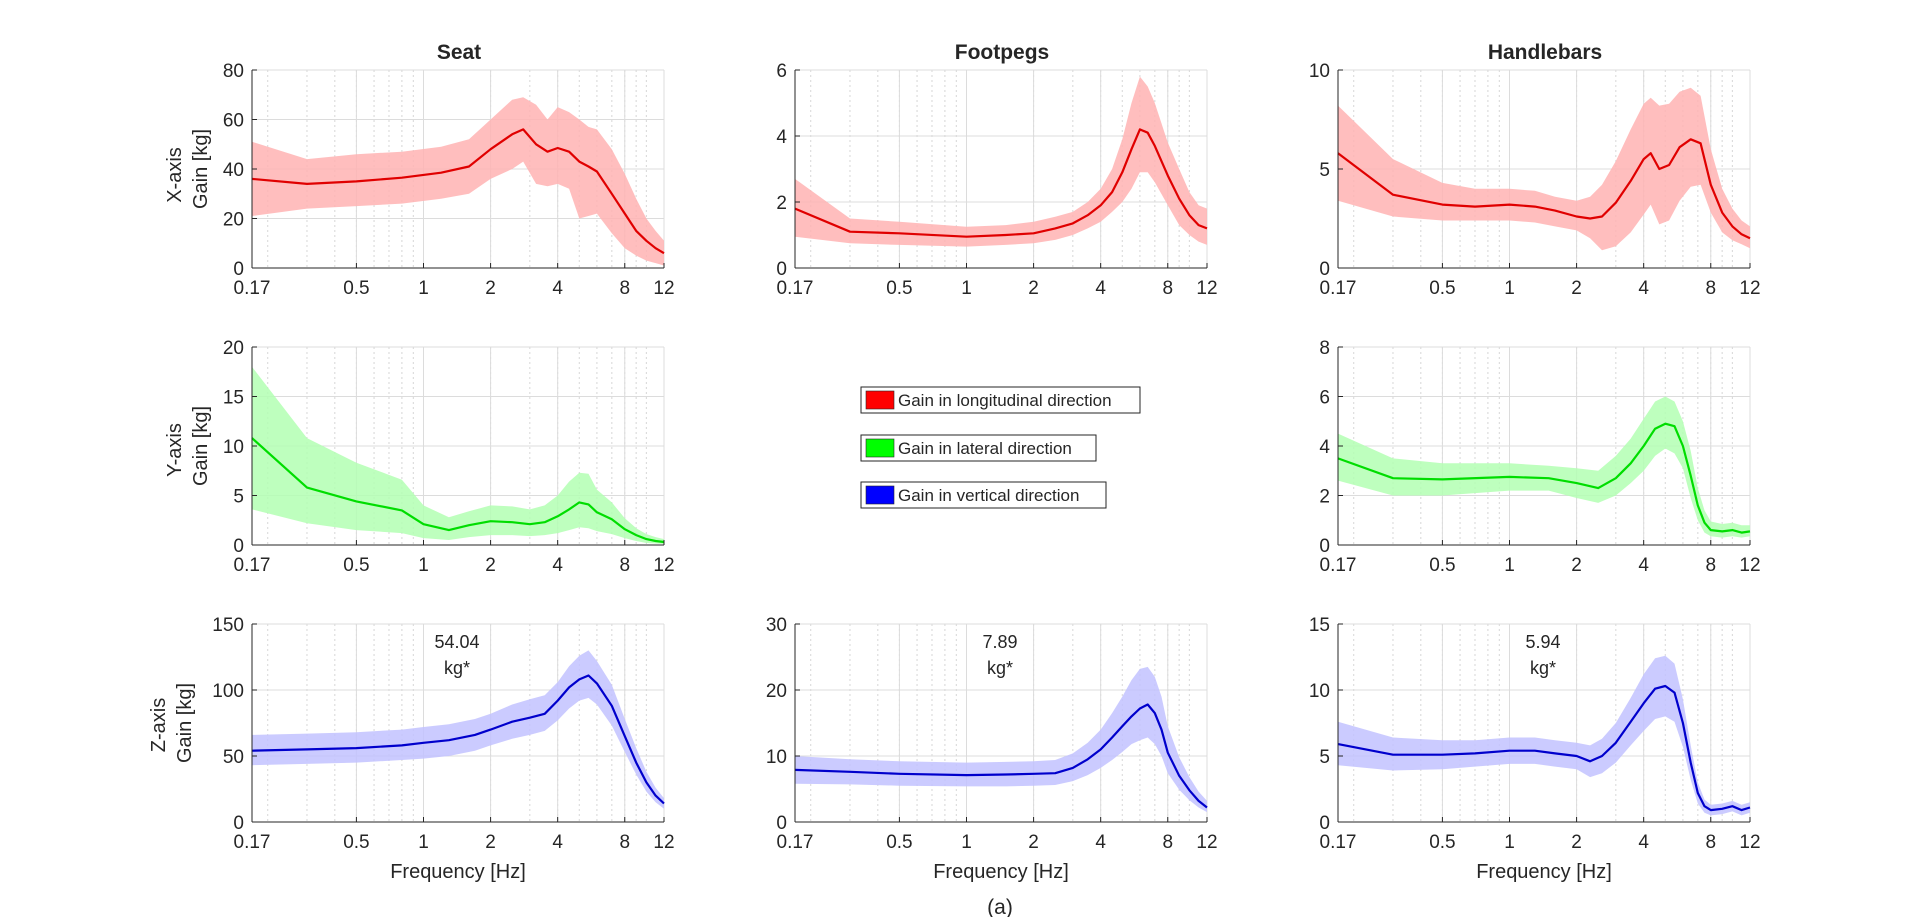 The height and width of the screenshot is (917, 1920). Describe the element at coordinates (175, 450) in the screenshot. I see `row-label-y-axis: Y-axis` at that location.